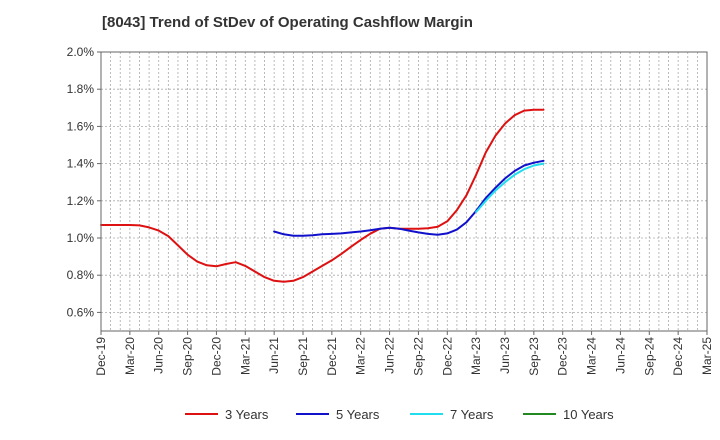  Describe the element at coordinates (563, 356) in the screenshot. I see `x-tick-label: Dec-23` at that location.